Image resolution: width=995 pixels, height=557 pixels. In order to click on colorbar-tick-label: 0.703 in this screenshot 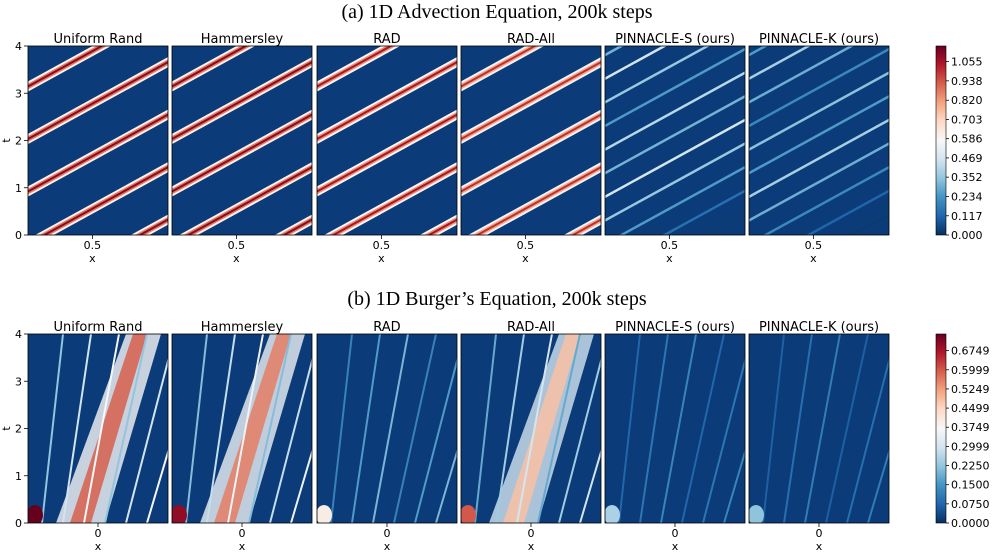, I will do `click(967, 119)`.